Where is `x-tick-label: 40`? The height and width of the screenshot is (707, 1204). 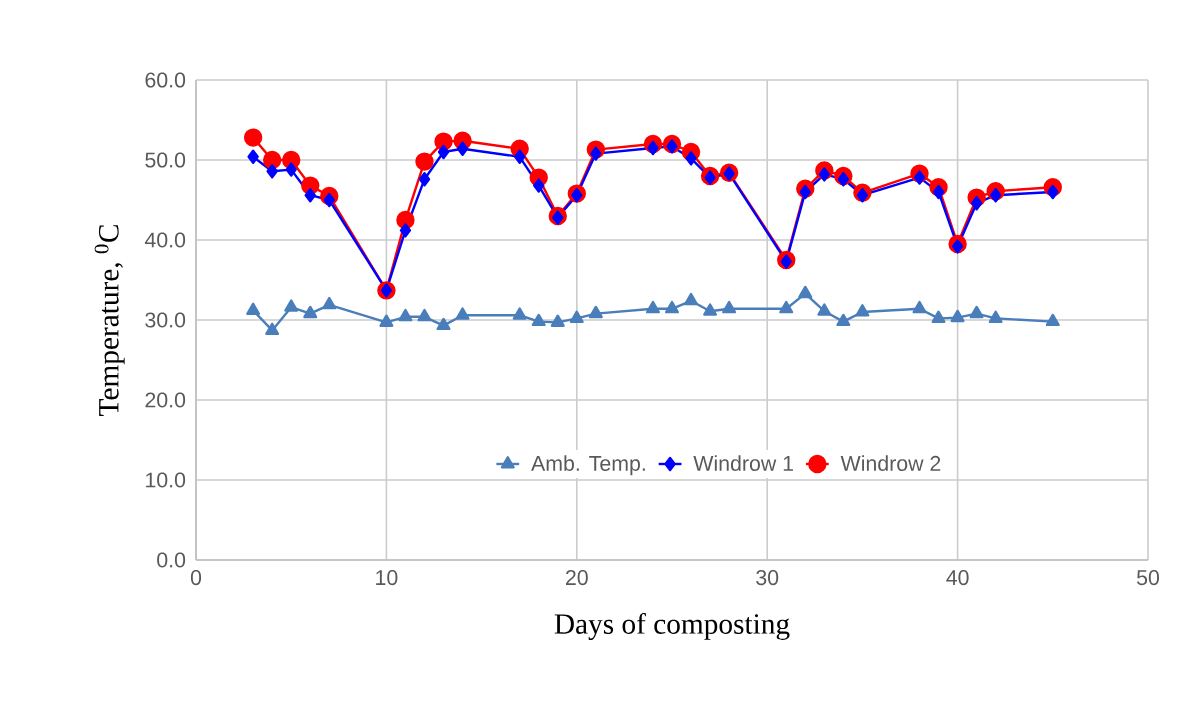 x-tick-label: 40 is located at coordinates (957, 578).